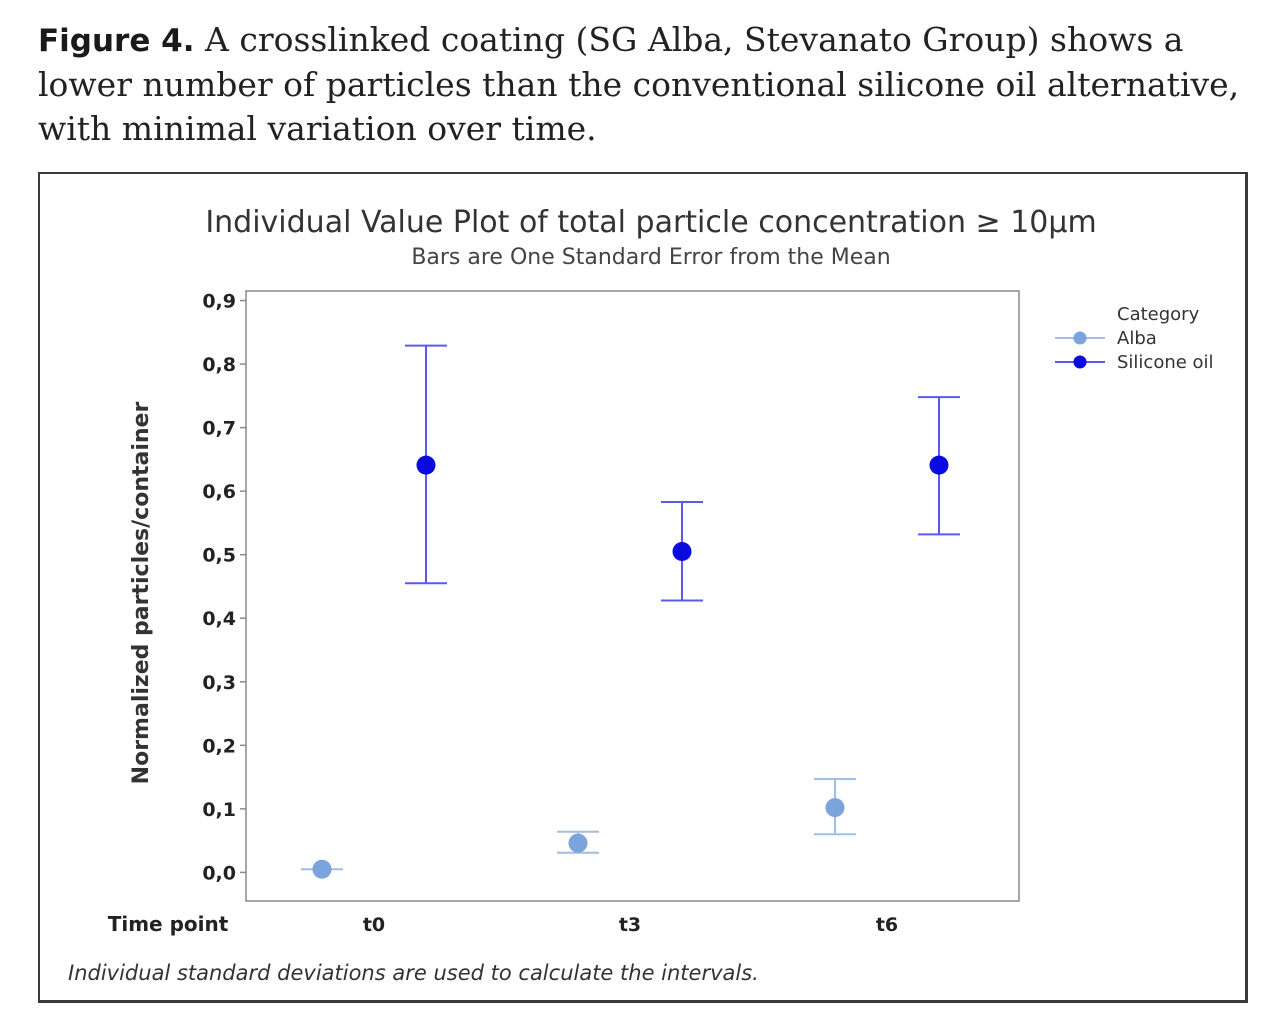 The height and width of the screenshot is (1033, 1280). I want to click on y-tick-label: 0,9, so click(219, 302).